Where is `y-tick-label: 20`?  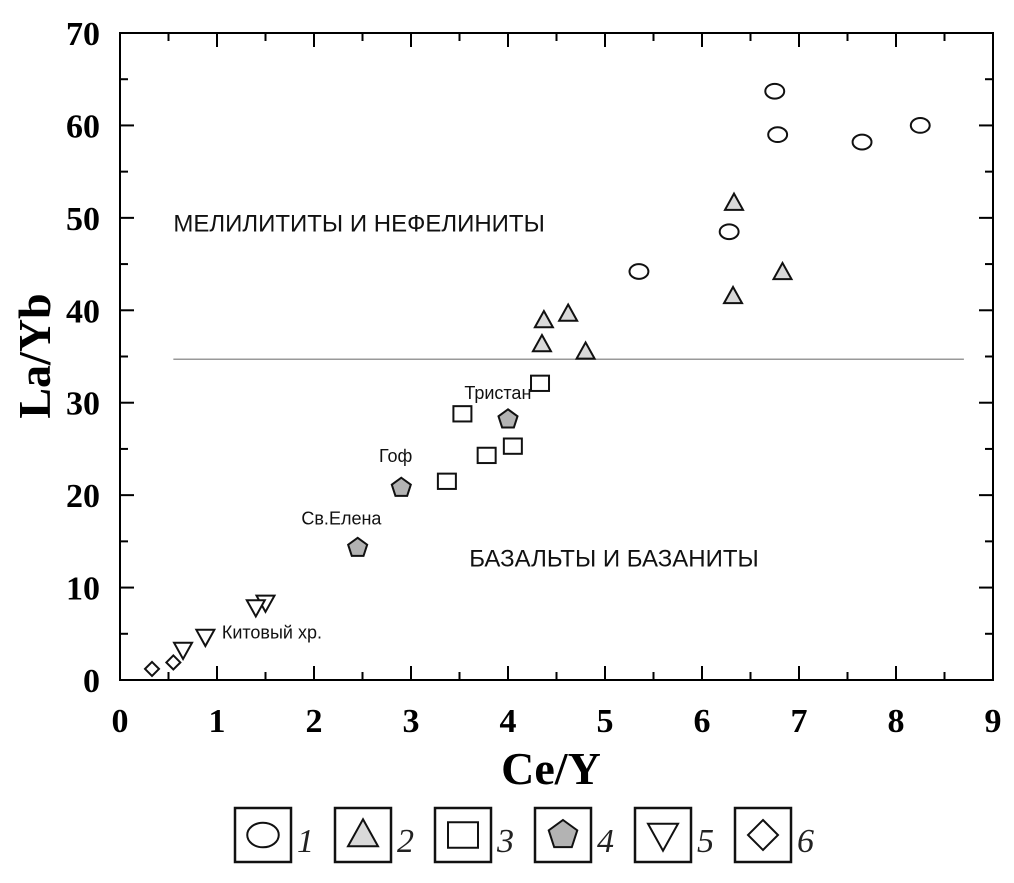 y-tick-label: 20 is located at coordinates (83, 496).